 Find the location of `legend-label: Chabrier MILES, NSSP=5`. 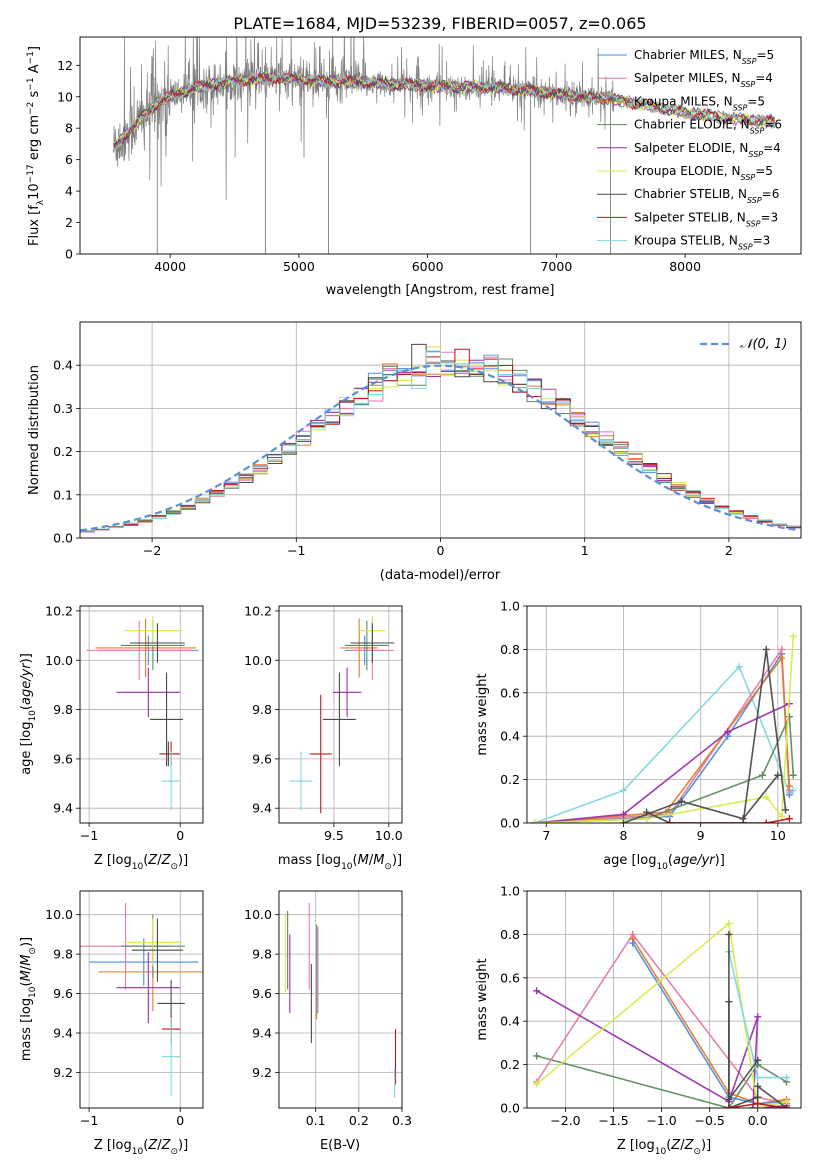

legend-label: Chabrier MILES, NSSP=5 is located at coordinates (704, 57).